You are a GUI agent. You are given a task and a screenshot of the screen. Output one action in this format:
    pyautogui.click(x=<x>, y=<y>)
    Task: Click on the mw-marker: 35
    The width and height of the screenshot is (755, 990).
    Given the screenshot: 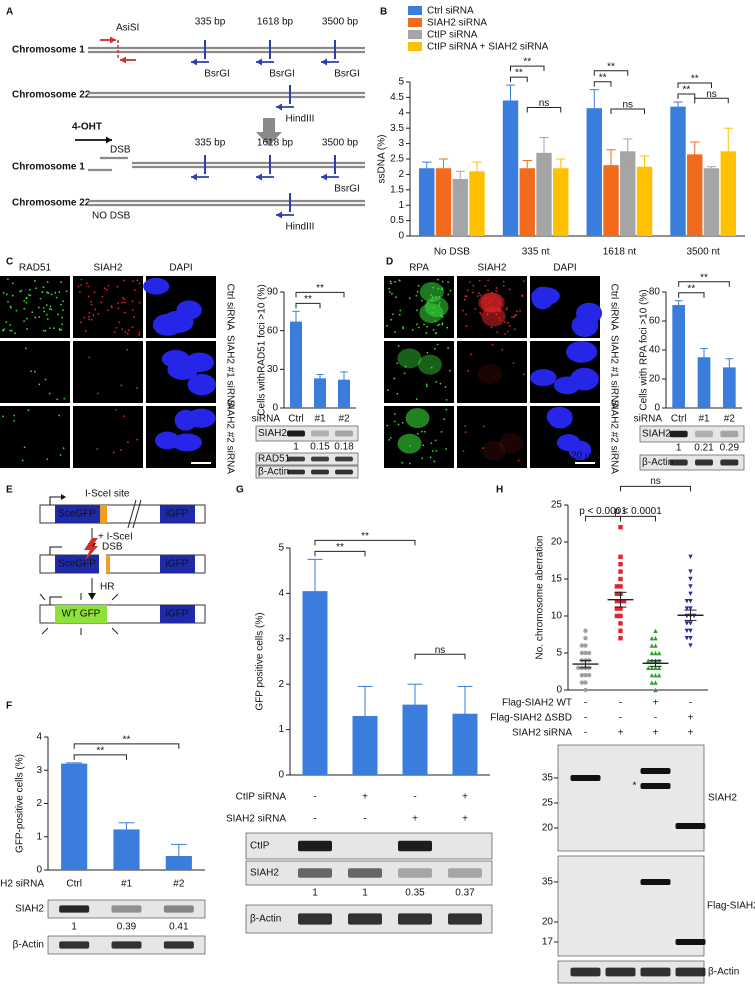 What is the action you would take?
    pyautogui.click(x=548, y=778)
    